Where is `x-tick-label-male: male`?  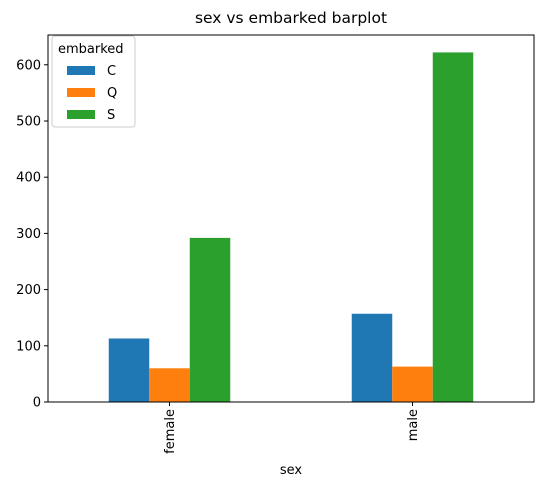 x-tick-label-male: male is located at coordinates (413, 425).